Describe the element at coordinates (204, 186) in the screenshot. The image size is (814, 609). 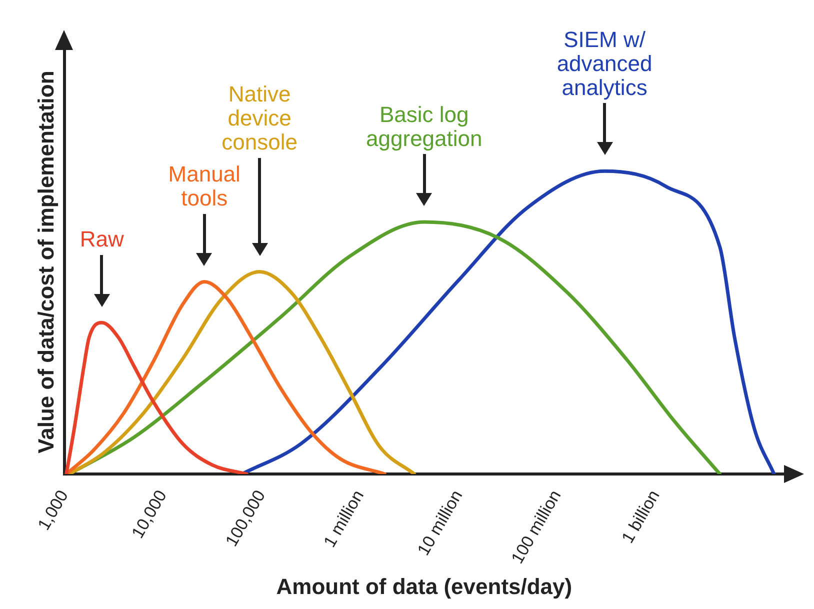
I see `text: Manual tools` at that location.